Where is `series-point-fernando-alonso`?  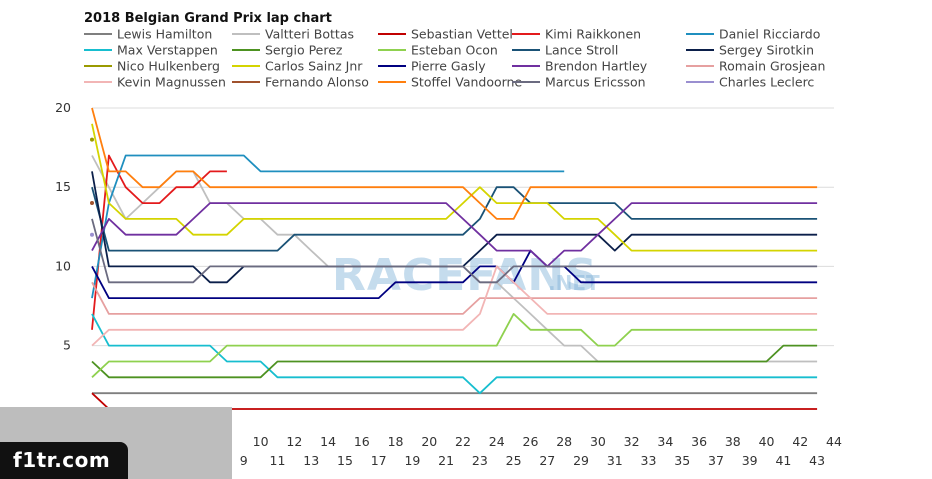 series-point-fernando-alonso is located at coordinates (92, 203).